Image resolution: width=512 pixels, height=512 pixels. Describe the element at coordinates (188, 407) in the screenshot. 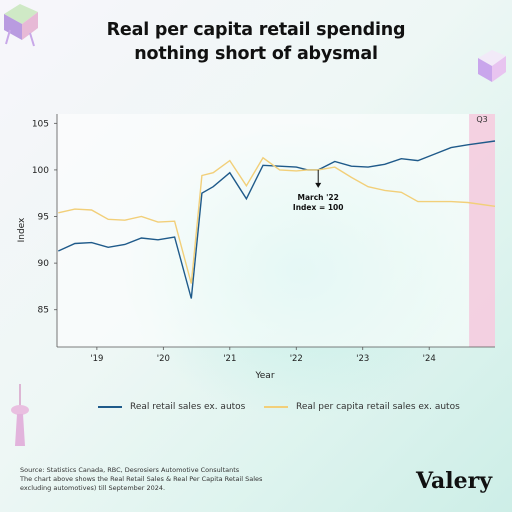

I see `legend-label-real-retail-sales: Real retail sales ex. autos` at that location.